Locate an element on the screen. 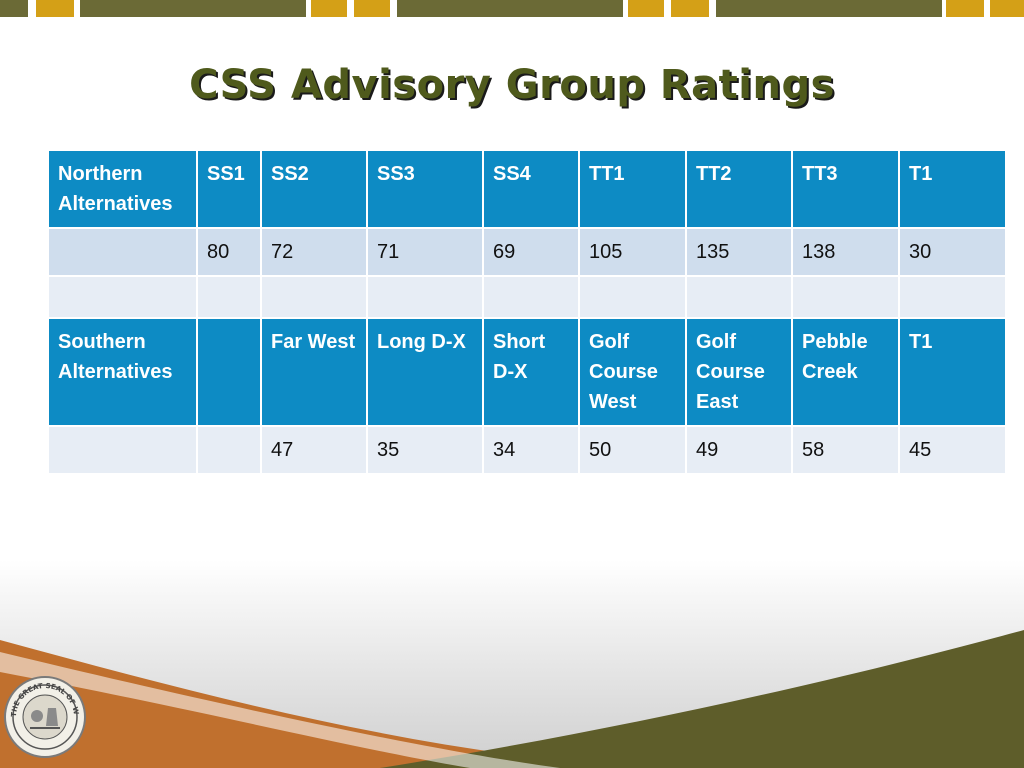  header-cell: SS3 is located at coordinates (425, 189).